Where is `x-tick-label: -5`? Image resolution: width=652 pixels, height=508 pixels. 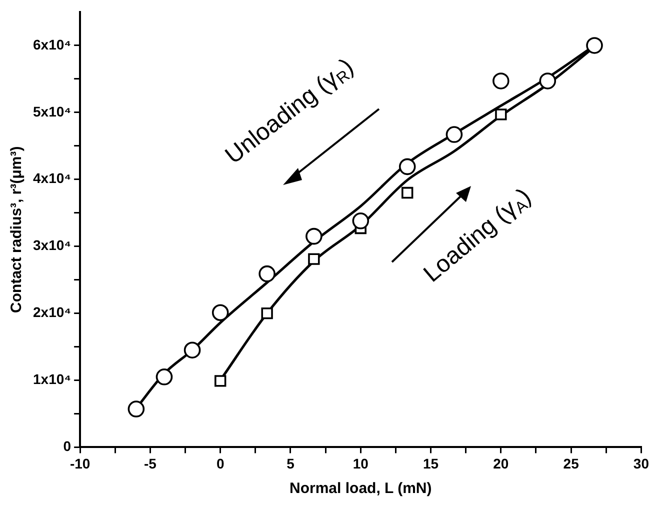
x-tick-label: -5 is located at coordinates (150, 463).